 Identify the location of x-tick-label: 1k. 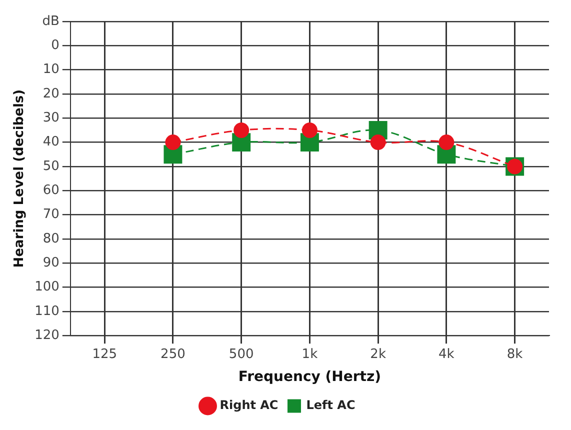
(310, 354).